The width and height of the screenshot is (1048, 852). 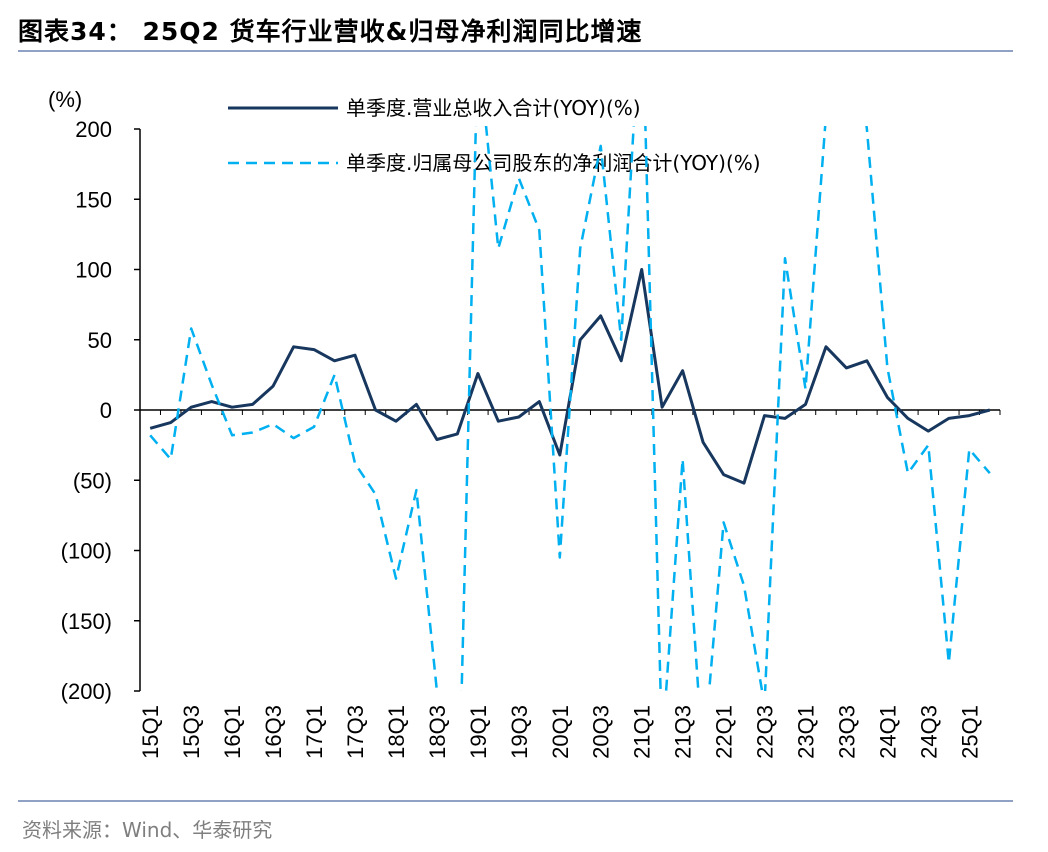 I want to click on x-tick-label: 24Q3, so click(x=928, y=732).